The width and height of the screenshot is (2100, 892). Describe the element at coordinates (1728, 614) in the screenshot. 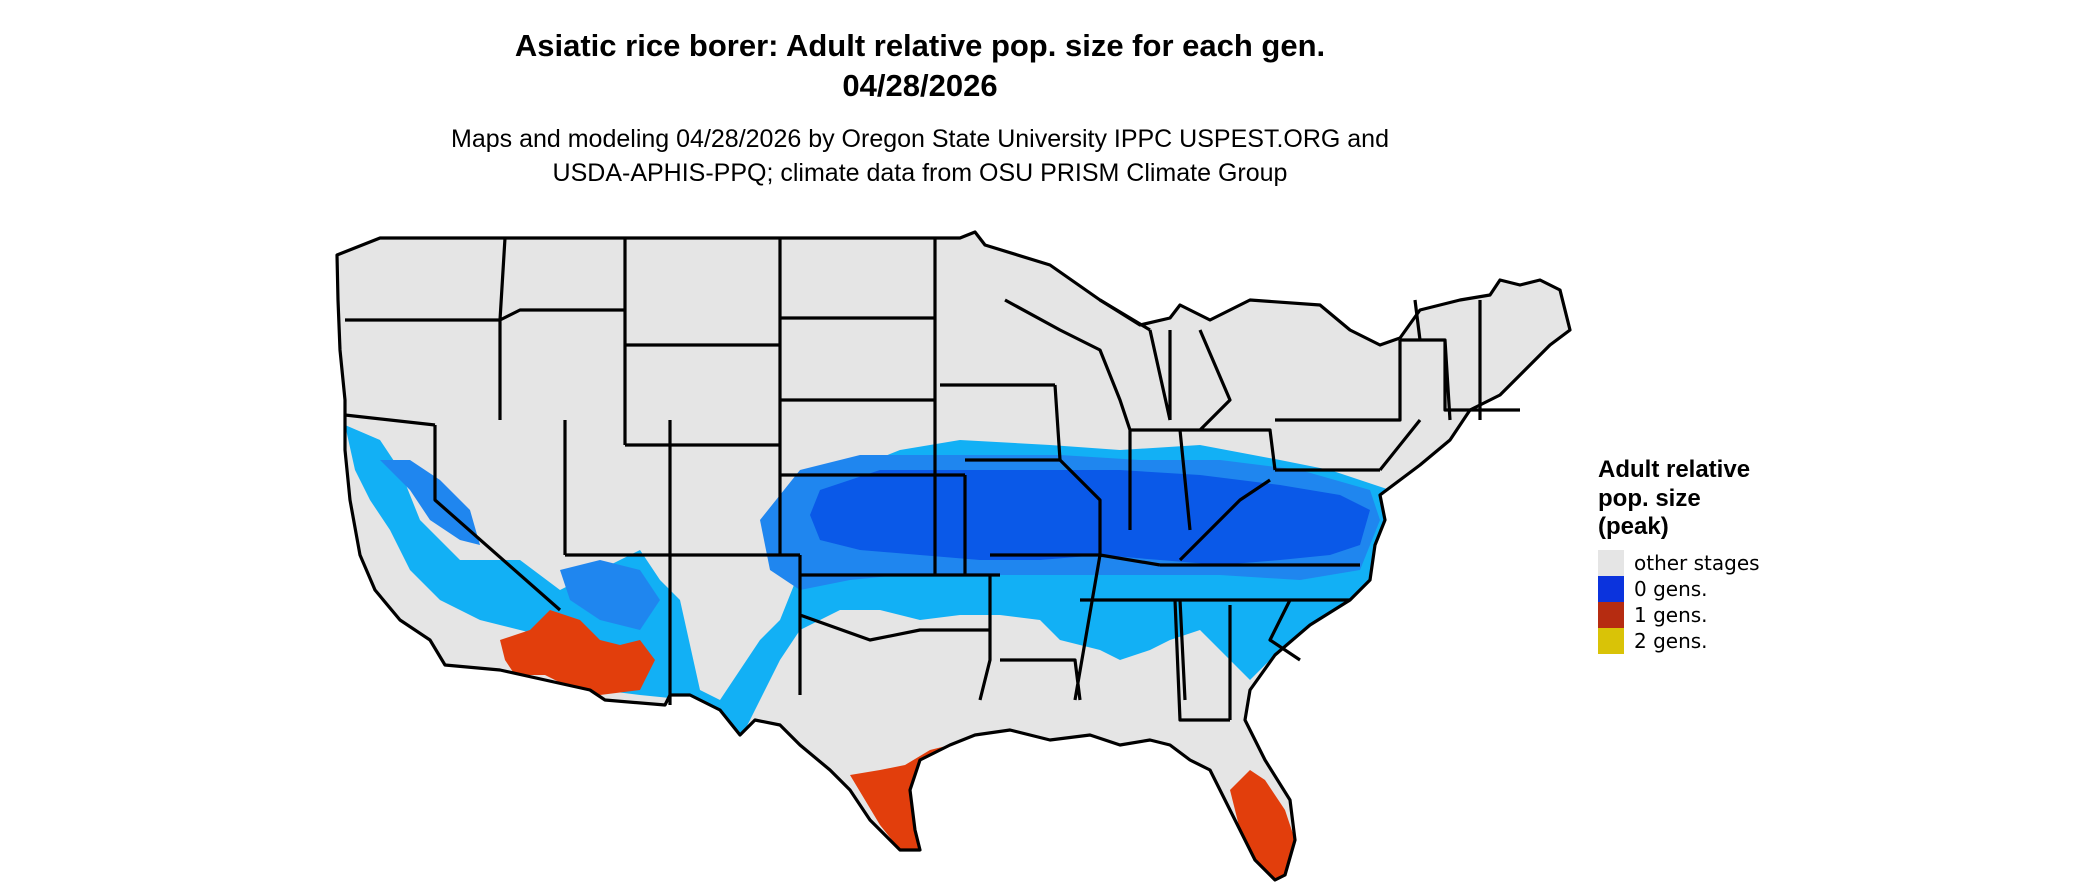

I see `legend-item-1-gens: 1 gens.` at that location.